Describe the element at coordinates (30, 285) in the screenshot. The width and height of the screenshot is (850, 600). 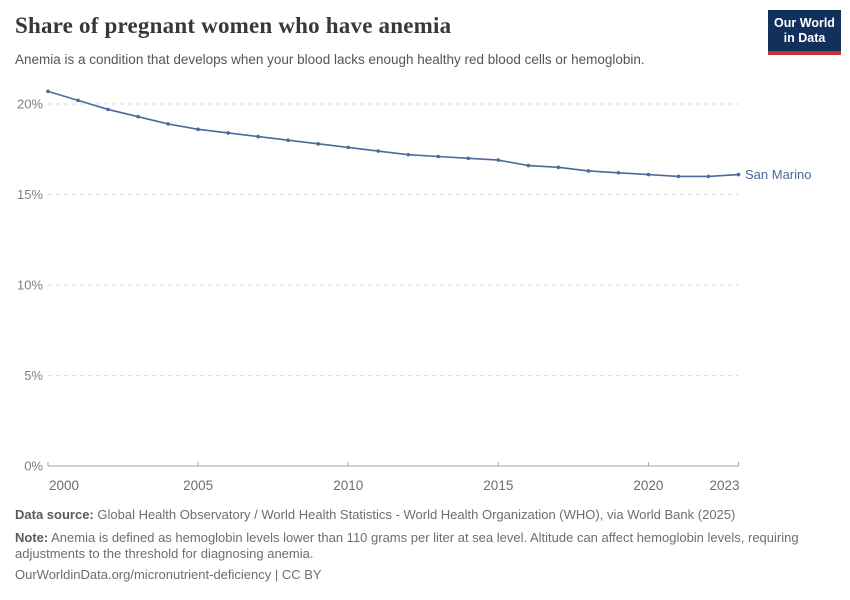
I see `y-axis-tick-label: 10%` at that location.